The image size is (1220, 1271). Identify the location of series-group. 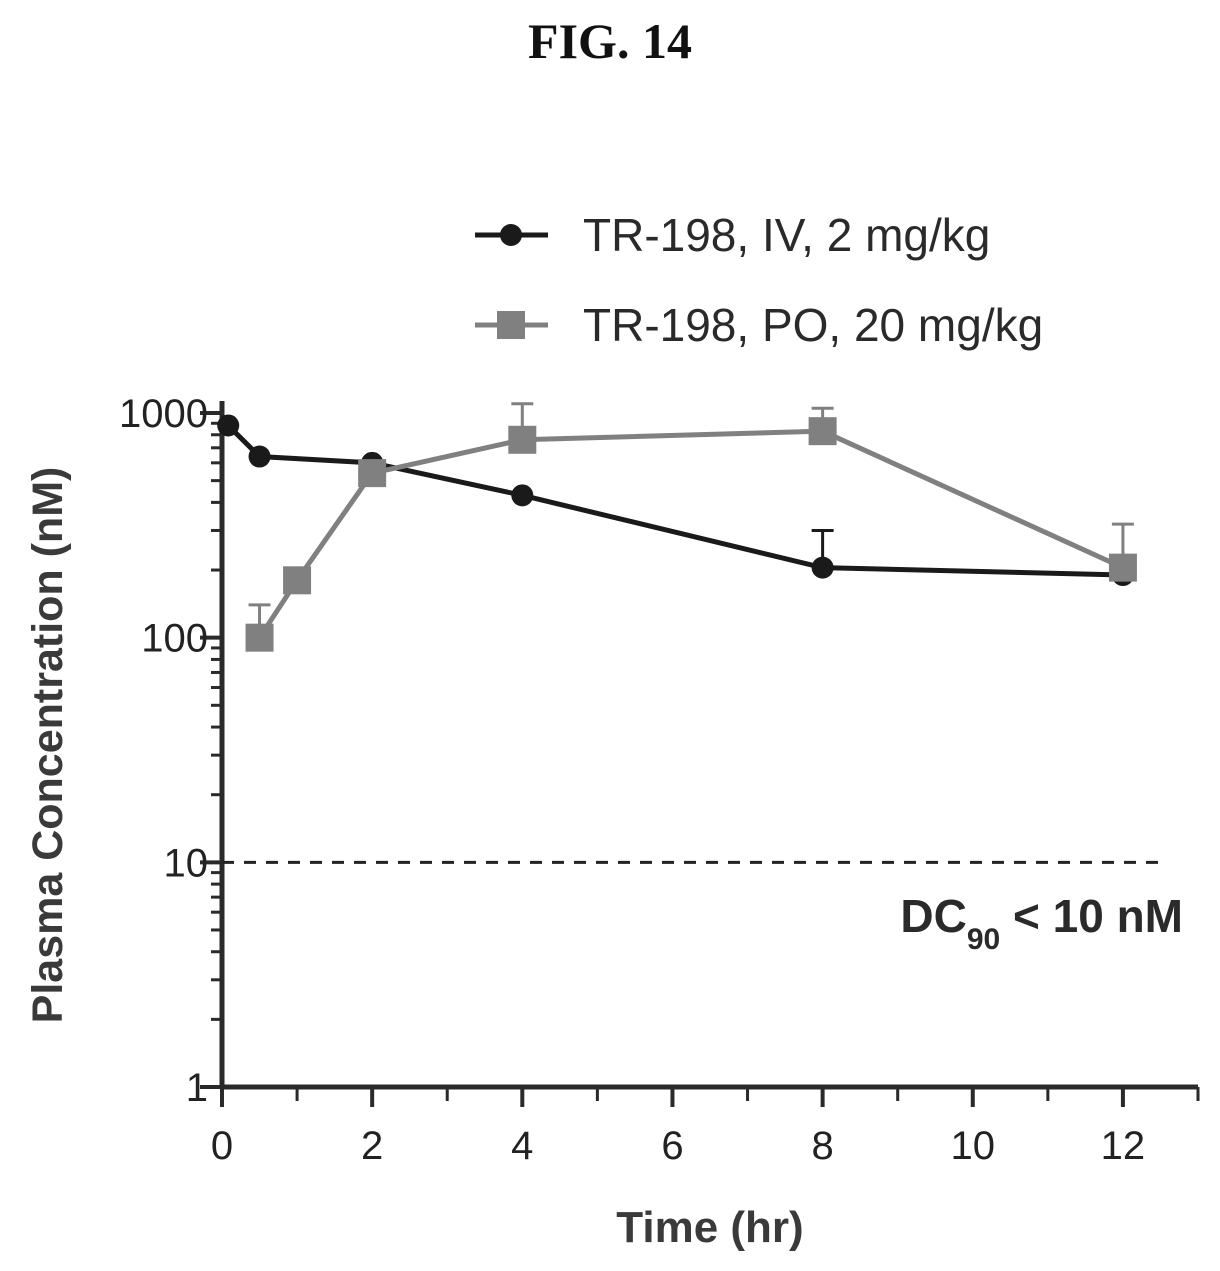
(677, 527).